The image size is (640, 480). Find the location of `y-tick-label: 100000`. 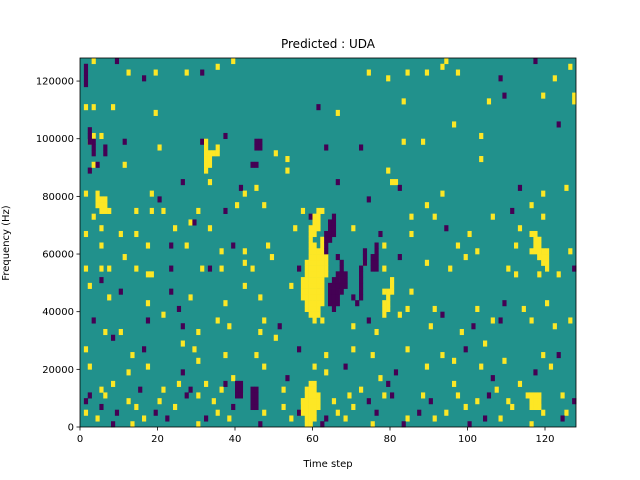

y-tick-label: 100000 is located at coordinates (55, 139).